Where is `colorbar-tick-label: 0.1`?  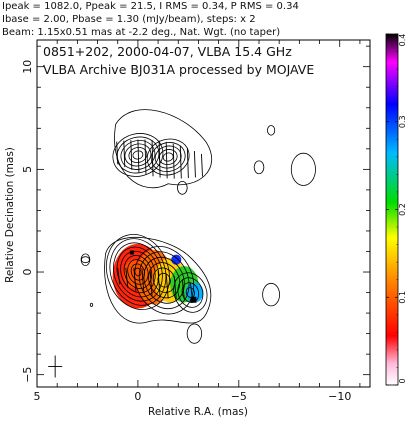
colorbar-tick-label: 0.1 is located at coordinates (402, 297).